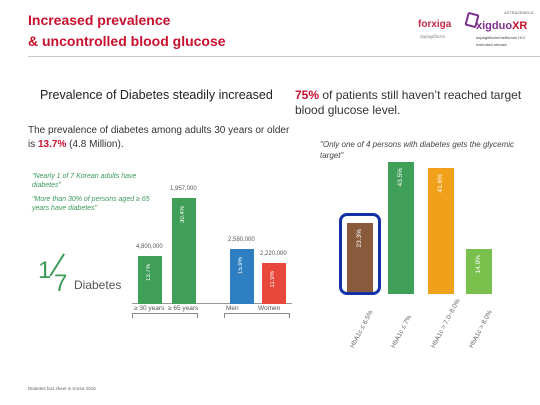  What do you see at coordinates (273, 279) in the screenshot?
I see `prevalence-bar-percent-3: 11.9%` at bounding box center [273, 279].